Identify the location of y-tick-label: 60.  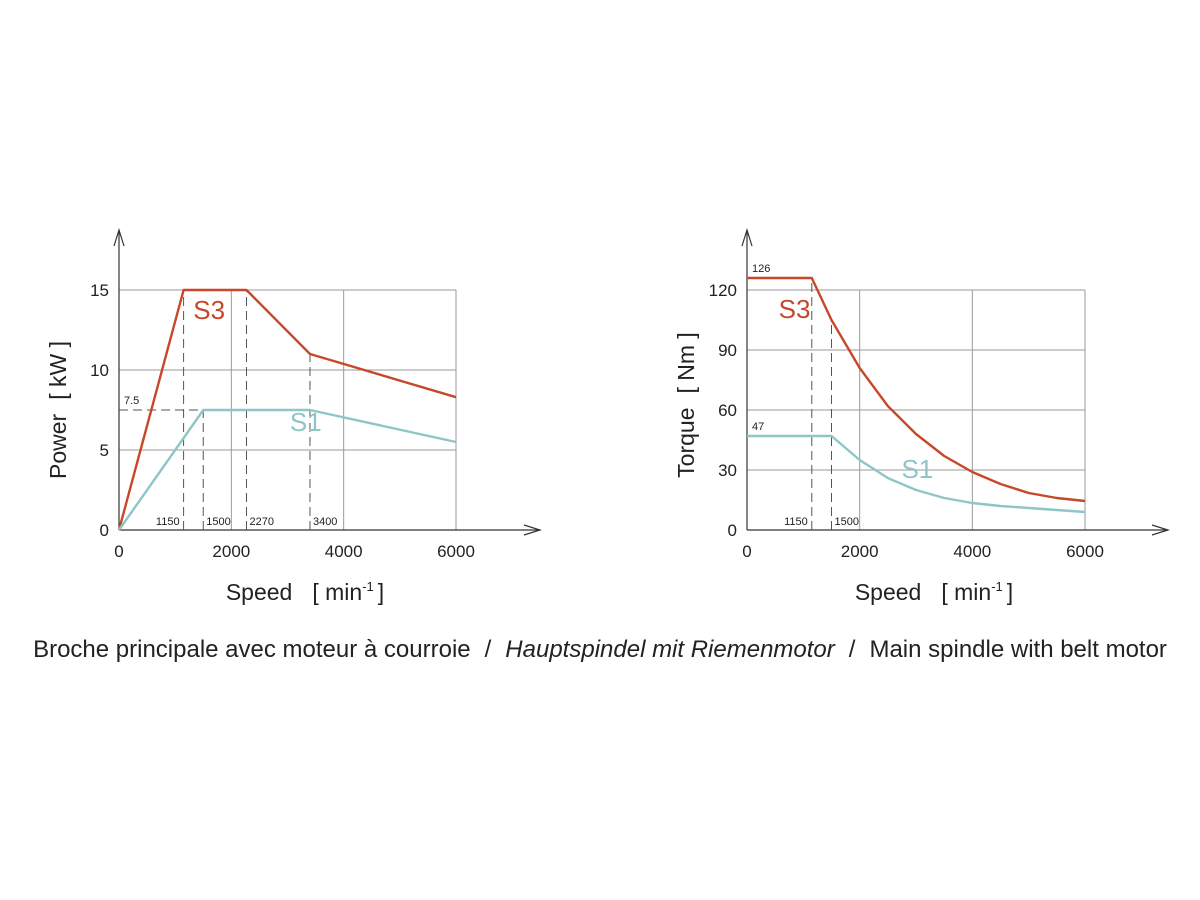
(727, 410).